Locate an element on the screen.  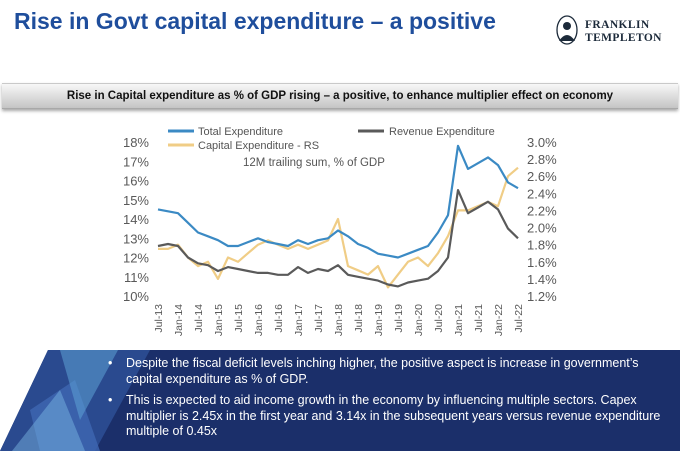
left-axis-tick-label: 13% is located at coordinates (136, 238).